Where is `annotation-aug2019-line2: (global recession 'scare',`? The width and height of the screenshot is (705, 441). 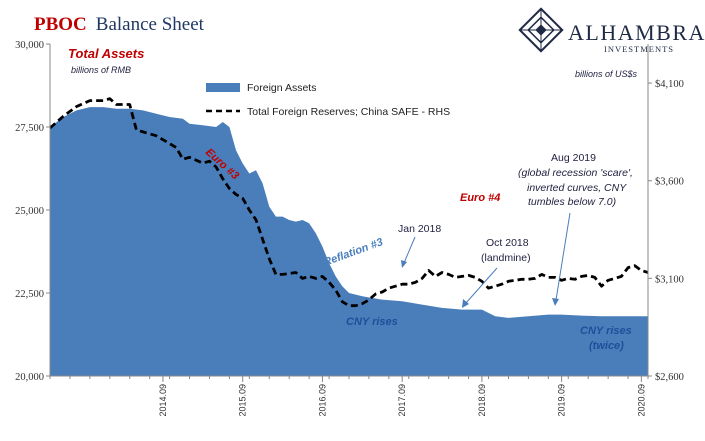 annotation-aug2019-line2: (global recession 'scare', is located at coordinates (575, 173).